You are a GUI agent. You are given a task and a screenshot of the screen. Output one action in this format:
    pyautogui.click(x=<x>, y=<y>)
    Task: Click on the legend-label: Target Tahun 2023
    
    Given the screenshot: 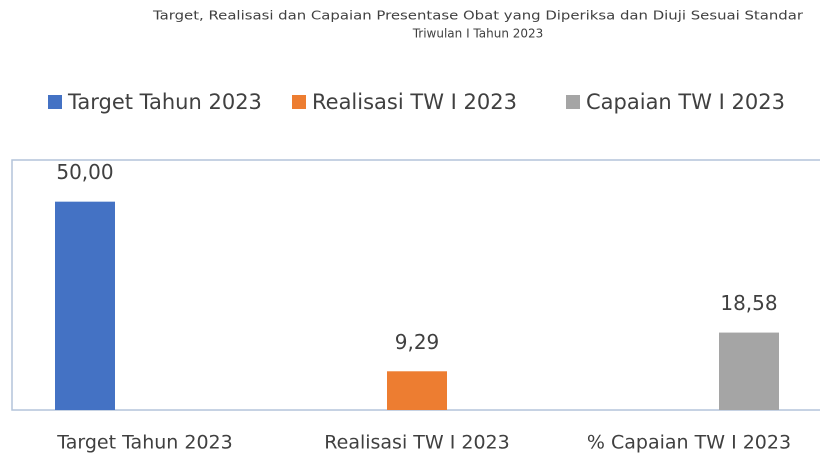 What is the action you would take?
    pyautogui.click(x=164, y=102)
    